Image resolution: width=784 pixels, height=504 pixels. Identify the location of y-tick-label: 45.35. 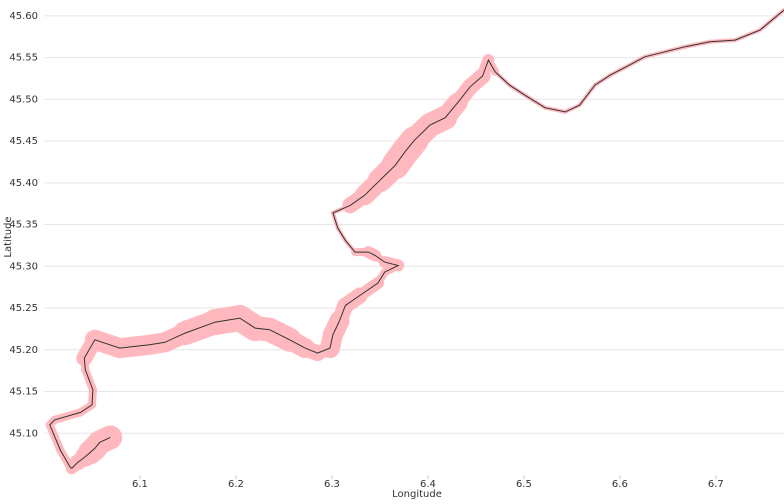
(23, 225).